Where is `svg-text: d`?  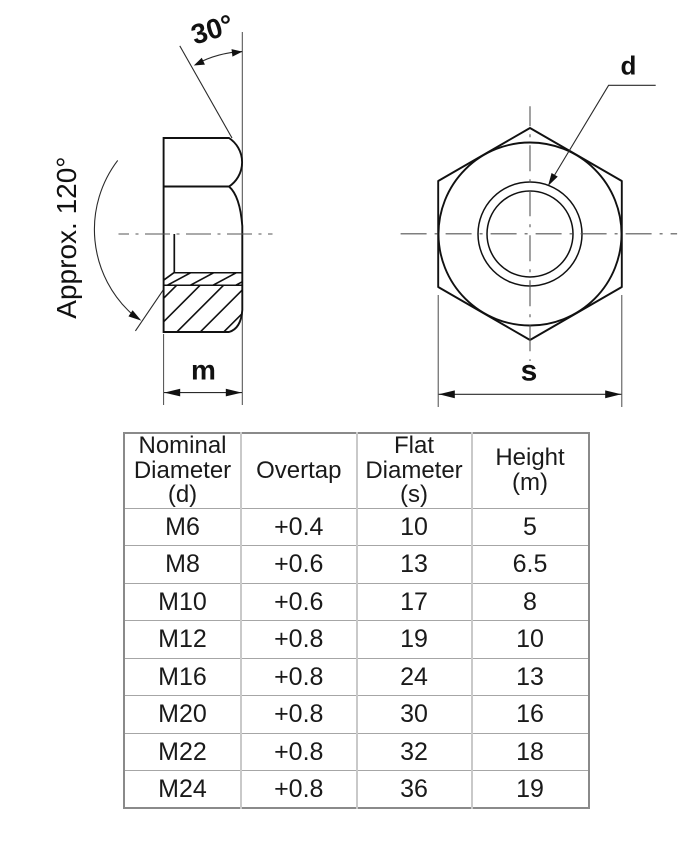 svg-text: d is located at coordinates (629, 66).